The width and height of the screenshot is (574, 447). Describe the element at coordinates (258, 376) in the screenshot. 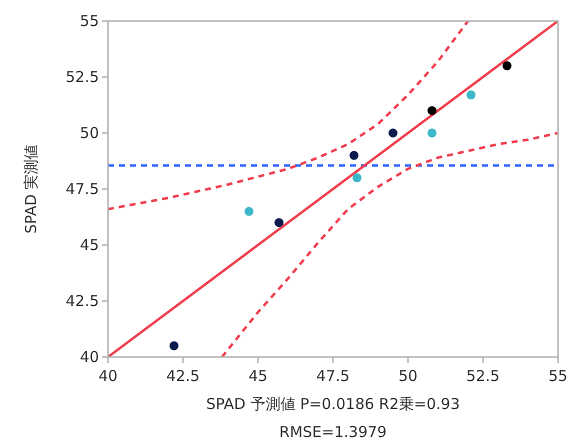

I see `x-tick-label: 45` at that location.